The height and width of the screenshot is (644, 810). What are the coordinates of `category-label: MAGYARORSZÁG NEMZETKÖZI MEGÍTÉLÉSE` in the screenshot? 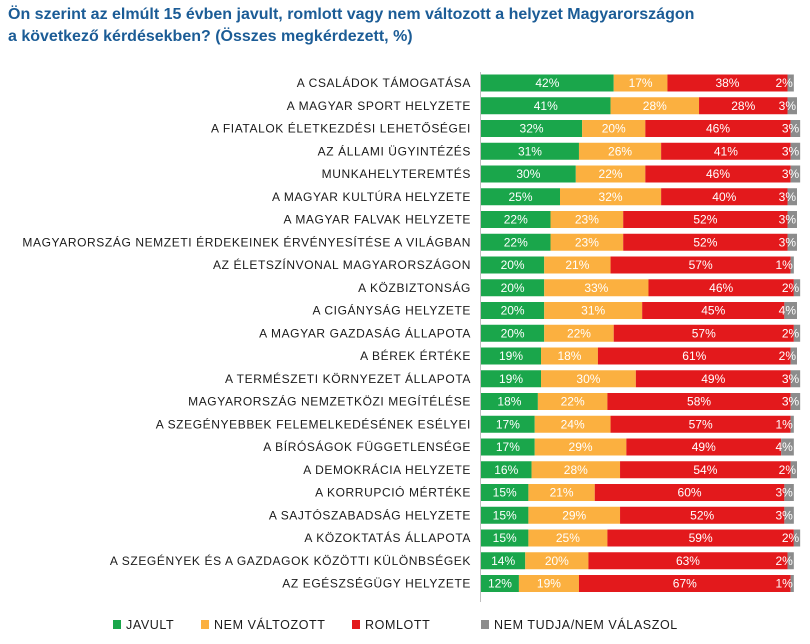 It's located at (329, 401).